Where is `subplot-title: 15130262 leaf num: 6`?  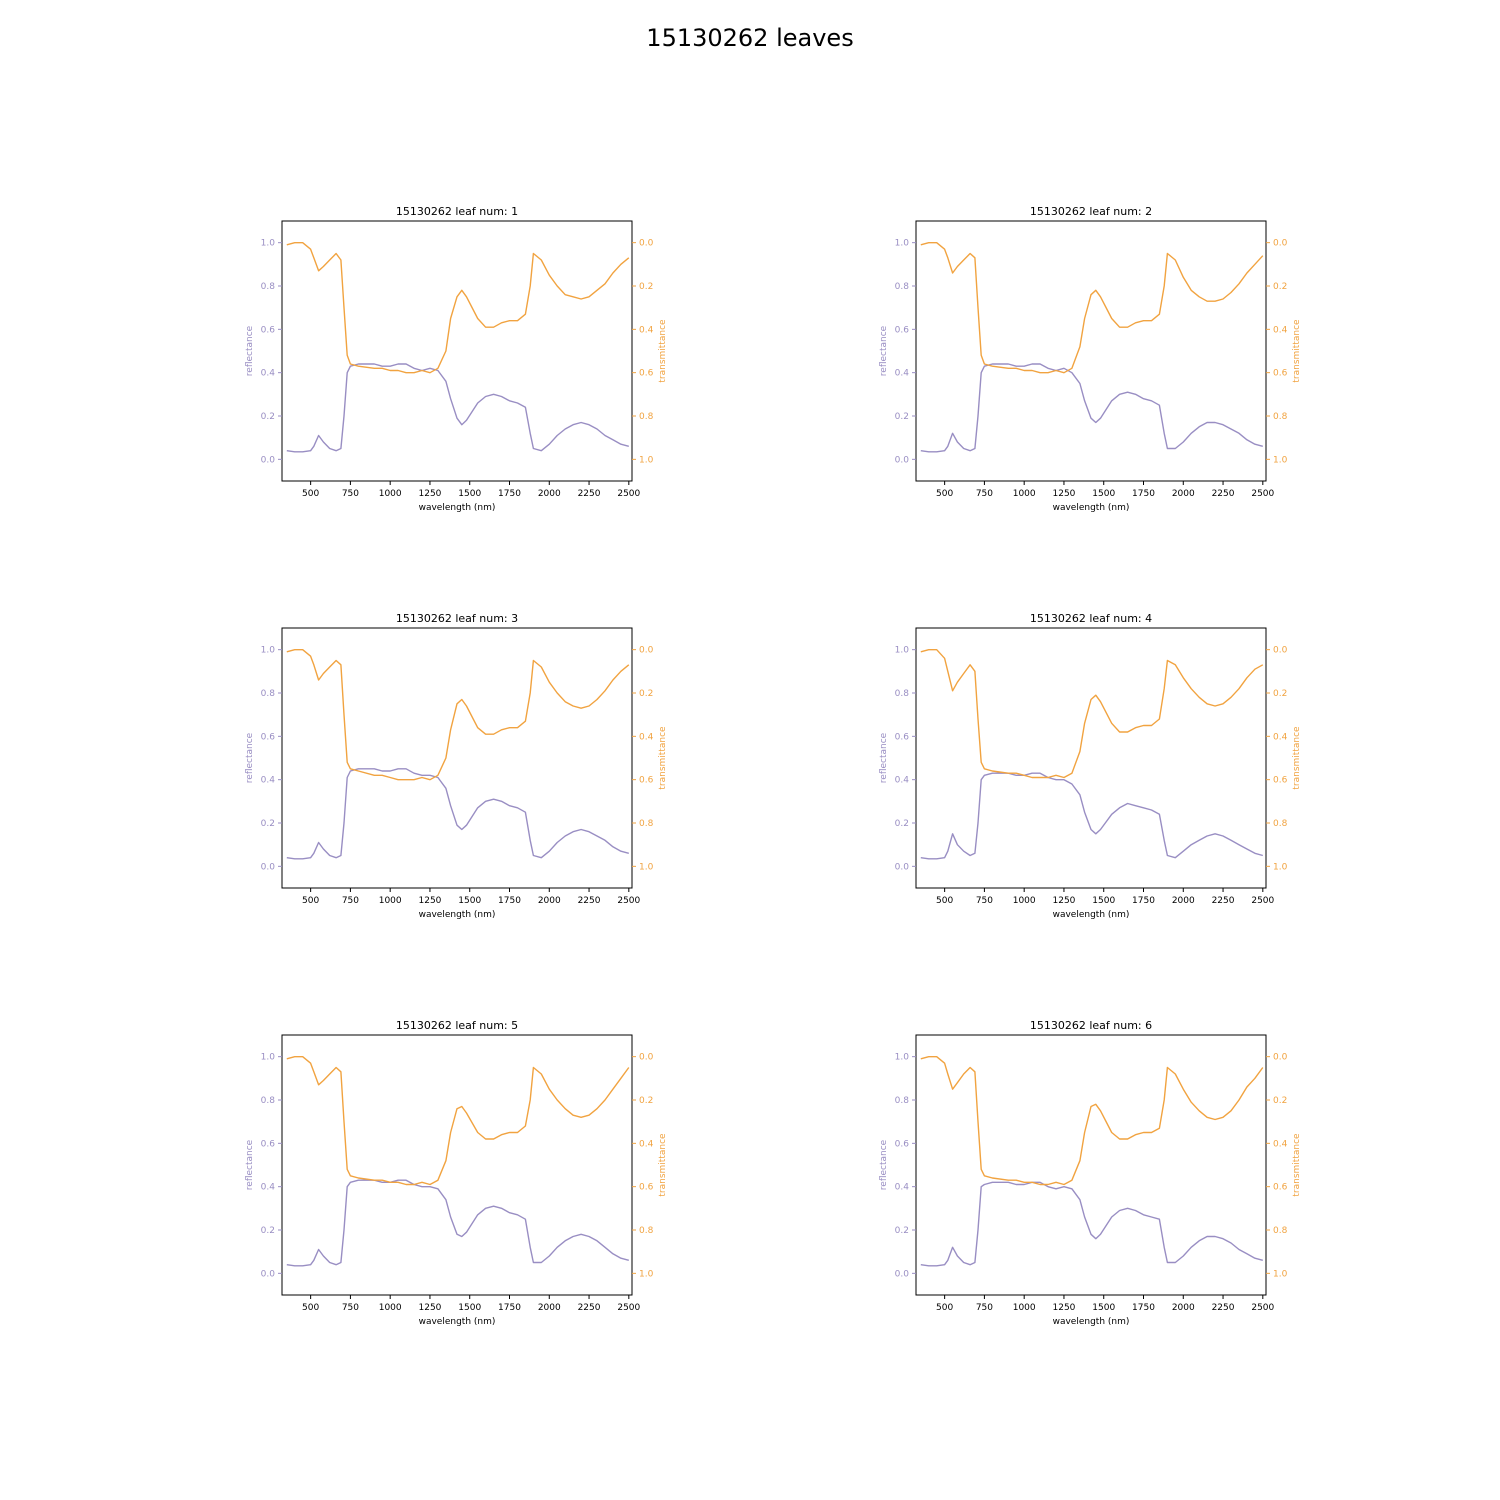 subplot-title: 15130262 leaf num: 6 is located at coordinates (1091, 1025).